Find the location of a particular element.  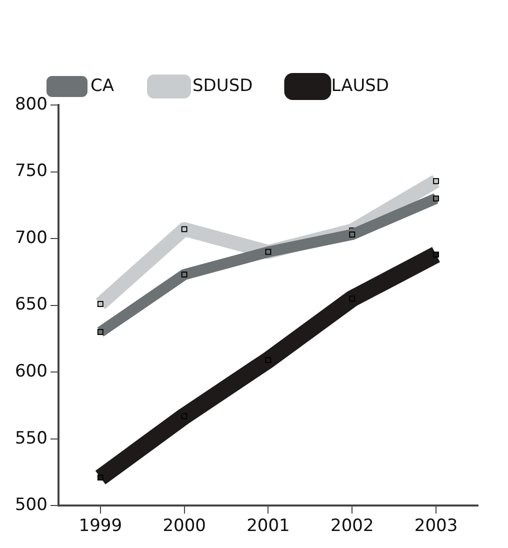

y-tick-label: 550 is located at coordinates (31, 438).